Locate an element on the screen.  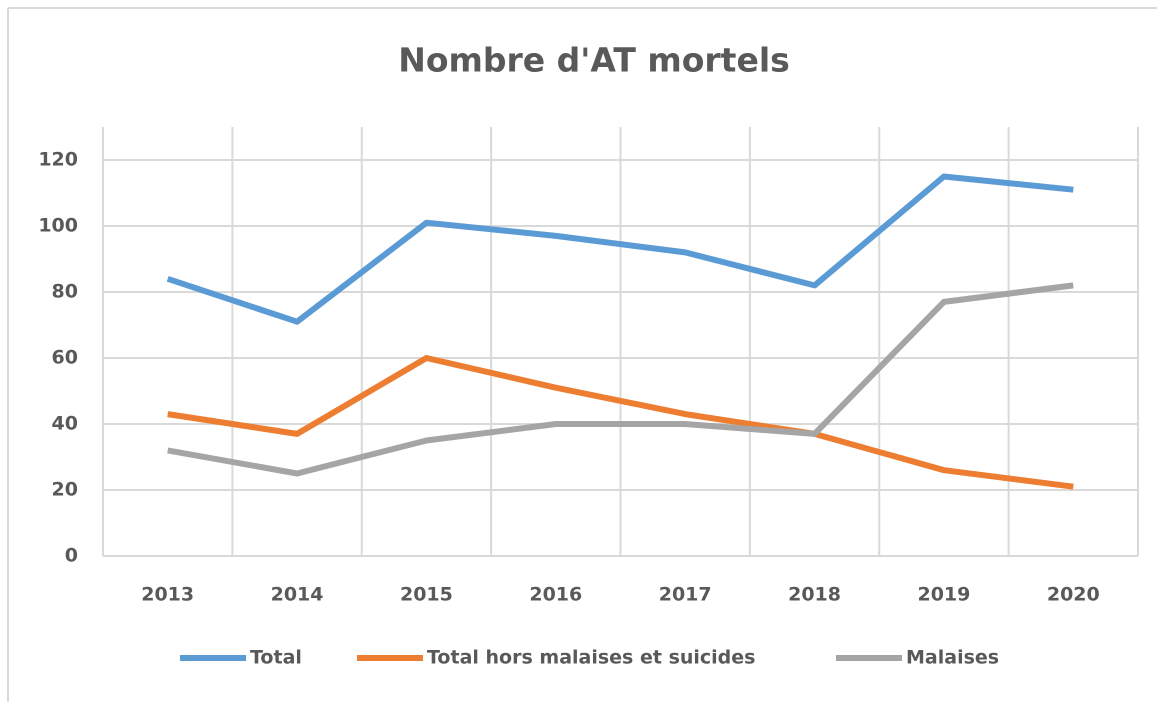
x-tick-label: 2019 is located at coordinates (943, 595).